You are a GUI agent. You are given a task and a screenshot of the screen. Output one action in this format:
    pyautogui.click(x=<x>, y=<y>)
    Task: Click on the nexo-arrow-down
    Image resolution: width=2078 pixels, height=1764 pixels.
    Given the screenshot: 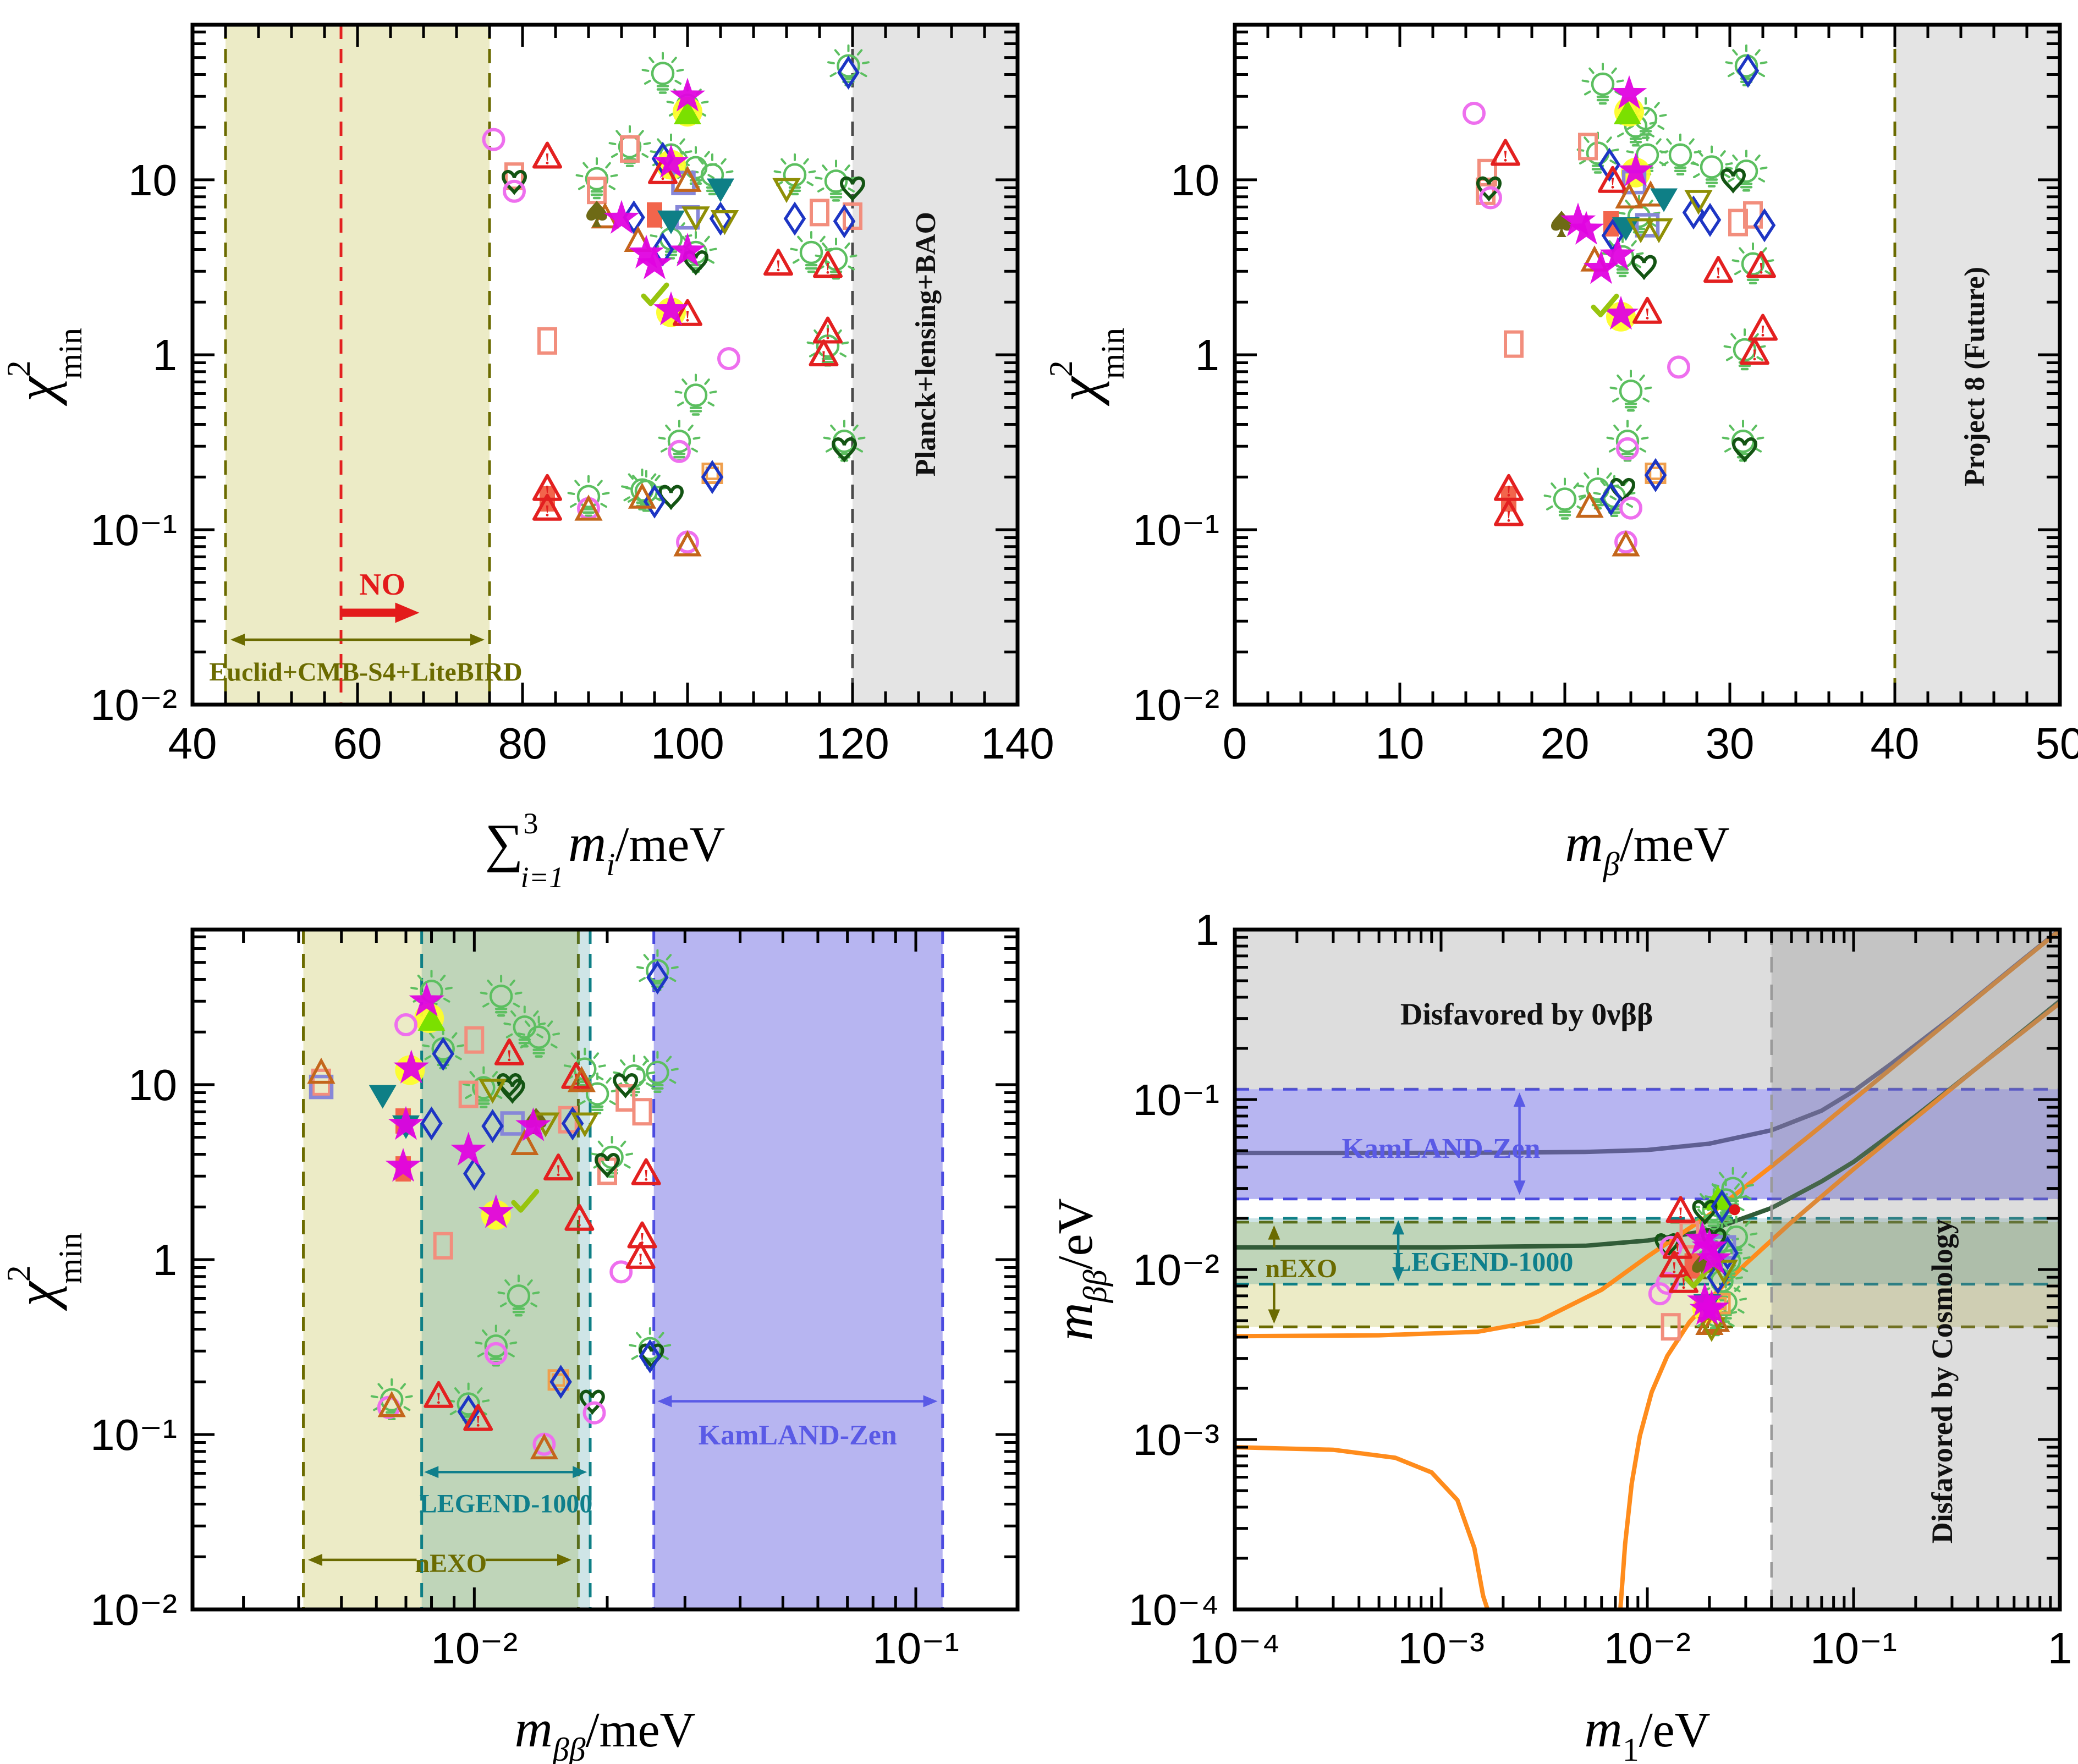 What is the action you would take?
    pyautogui.click(x=1274, y=1303)
    